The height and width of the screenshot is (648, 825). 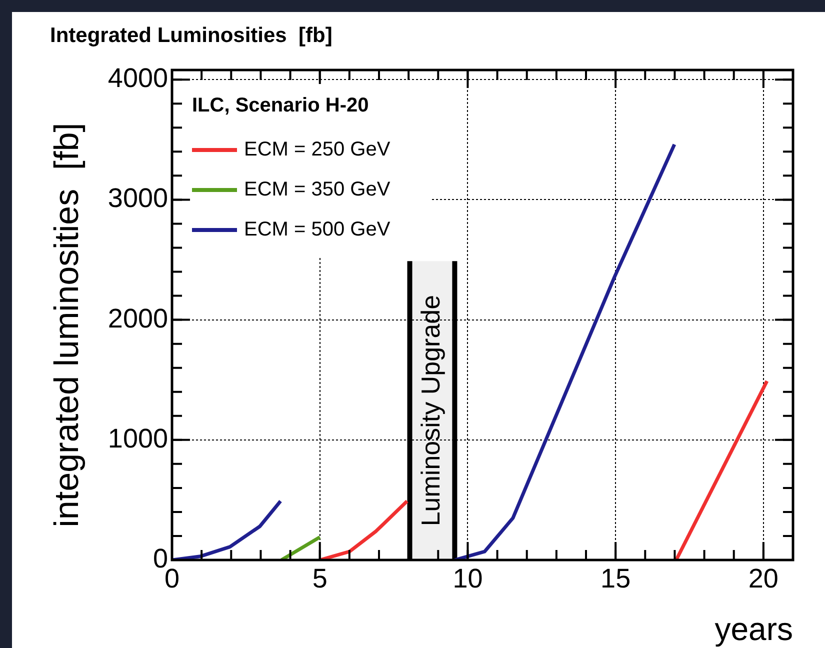 I want to click on x-tick-label: 15, so click(x=615, y=579).